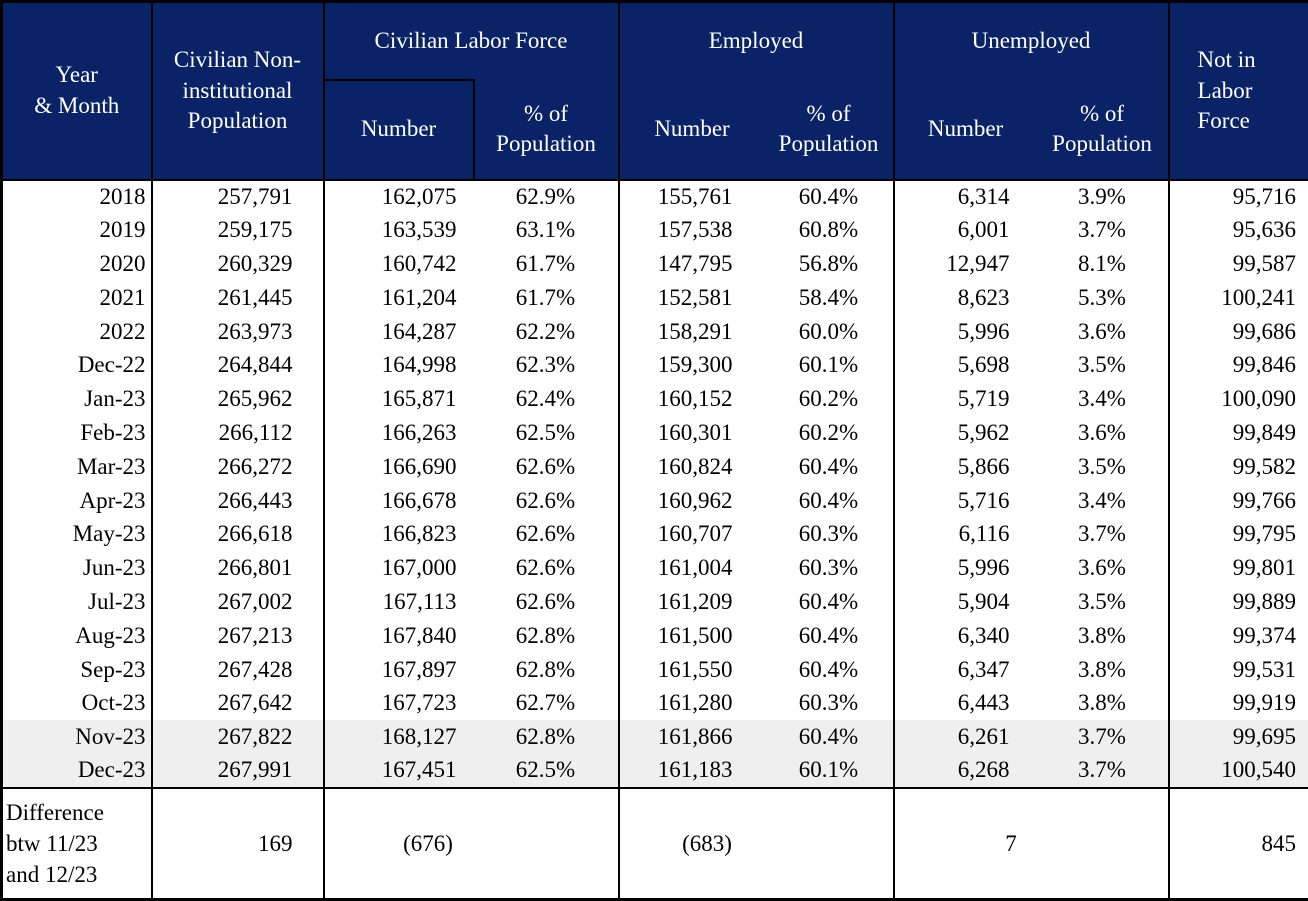  Describe the element at coordinates (692, 703) in the screenshot. I see `cell-employed-number: 161,280` at that location.